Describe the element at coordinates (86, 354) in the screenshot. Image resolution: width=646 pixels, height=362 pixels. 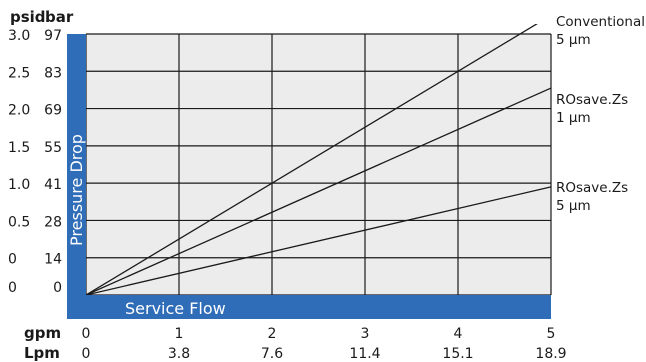
I see `x-tick-lpm: 0` at that location.